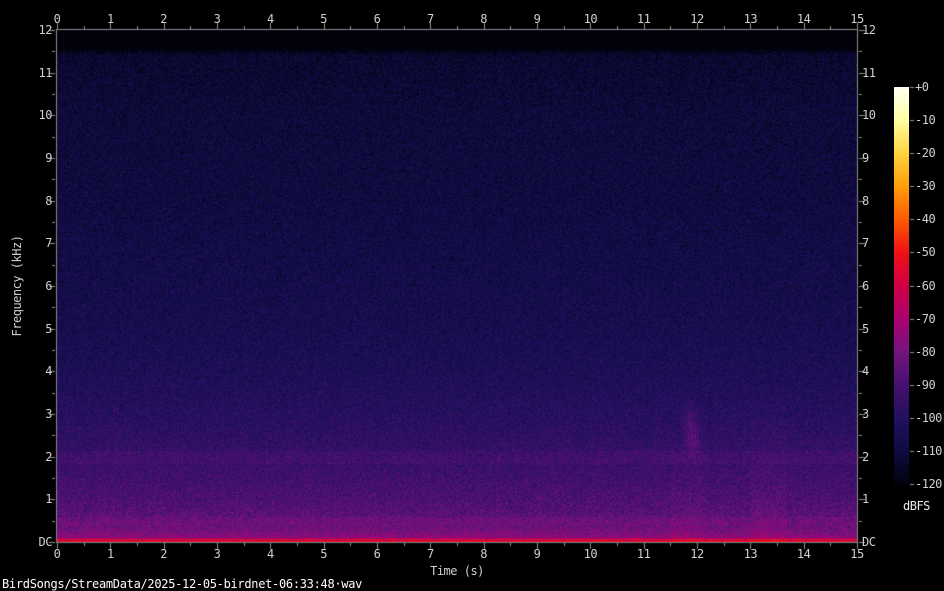 The width and height of the screenshot is (944, 591). Describe the element at coordinates (270, 19) in the screenshot. I see `x-axis-top-tick-label: 4` at that location.